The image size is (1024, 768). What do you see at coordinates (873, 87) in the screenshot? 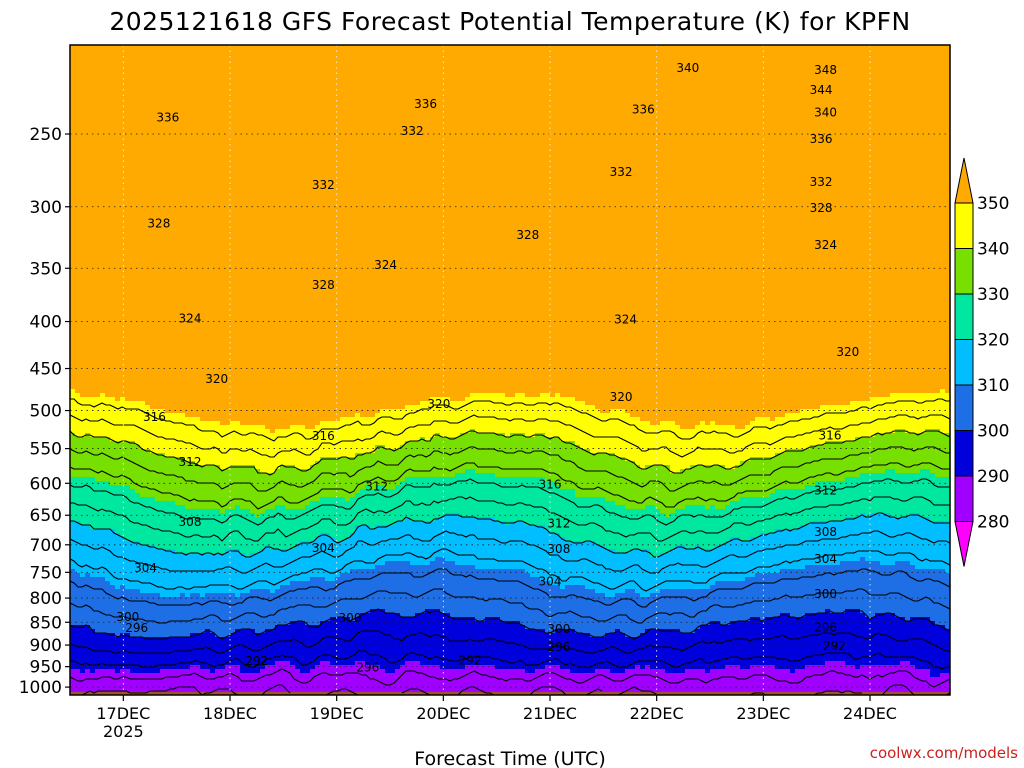
I see `field-cell-1920` at bounding box center [873, 87].